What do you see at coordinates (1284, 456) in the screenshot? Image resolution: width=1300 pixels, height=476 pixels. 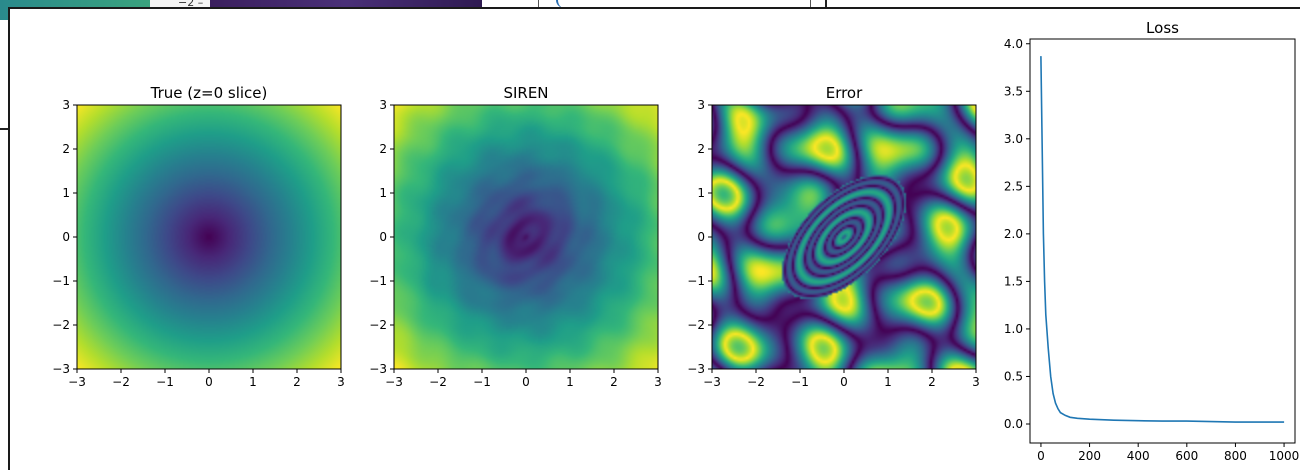 I see `loss-x-tick-label: 1000` at bounding box center [1284, 456].